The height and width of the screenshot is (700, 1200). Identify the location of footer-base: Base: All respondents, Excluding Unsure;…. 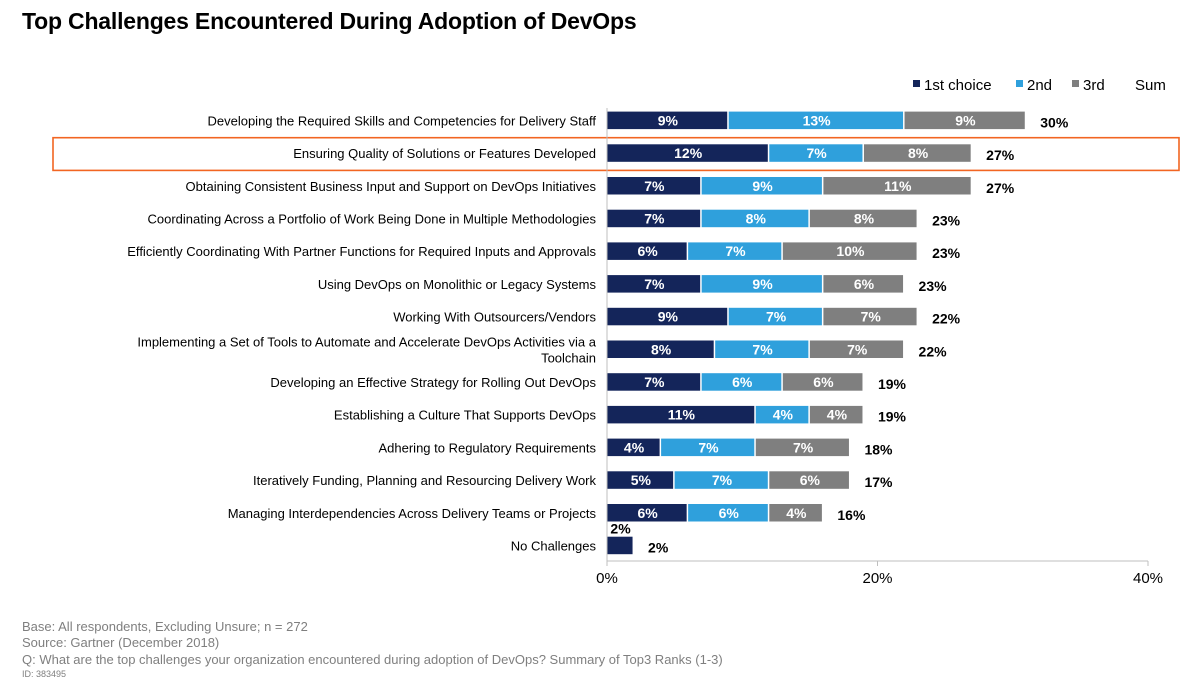
(165, 626).